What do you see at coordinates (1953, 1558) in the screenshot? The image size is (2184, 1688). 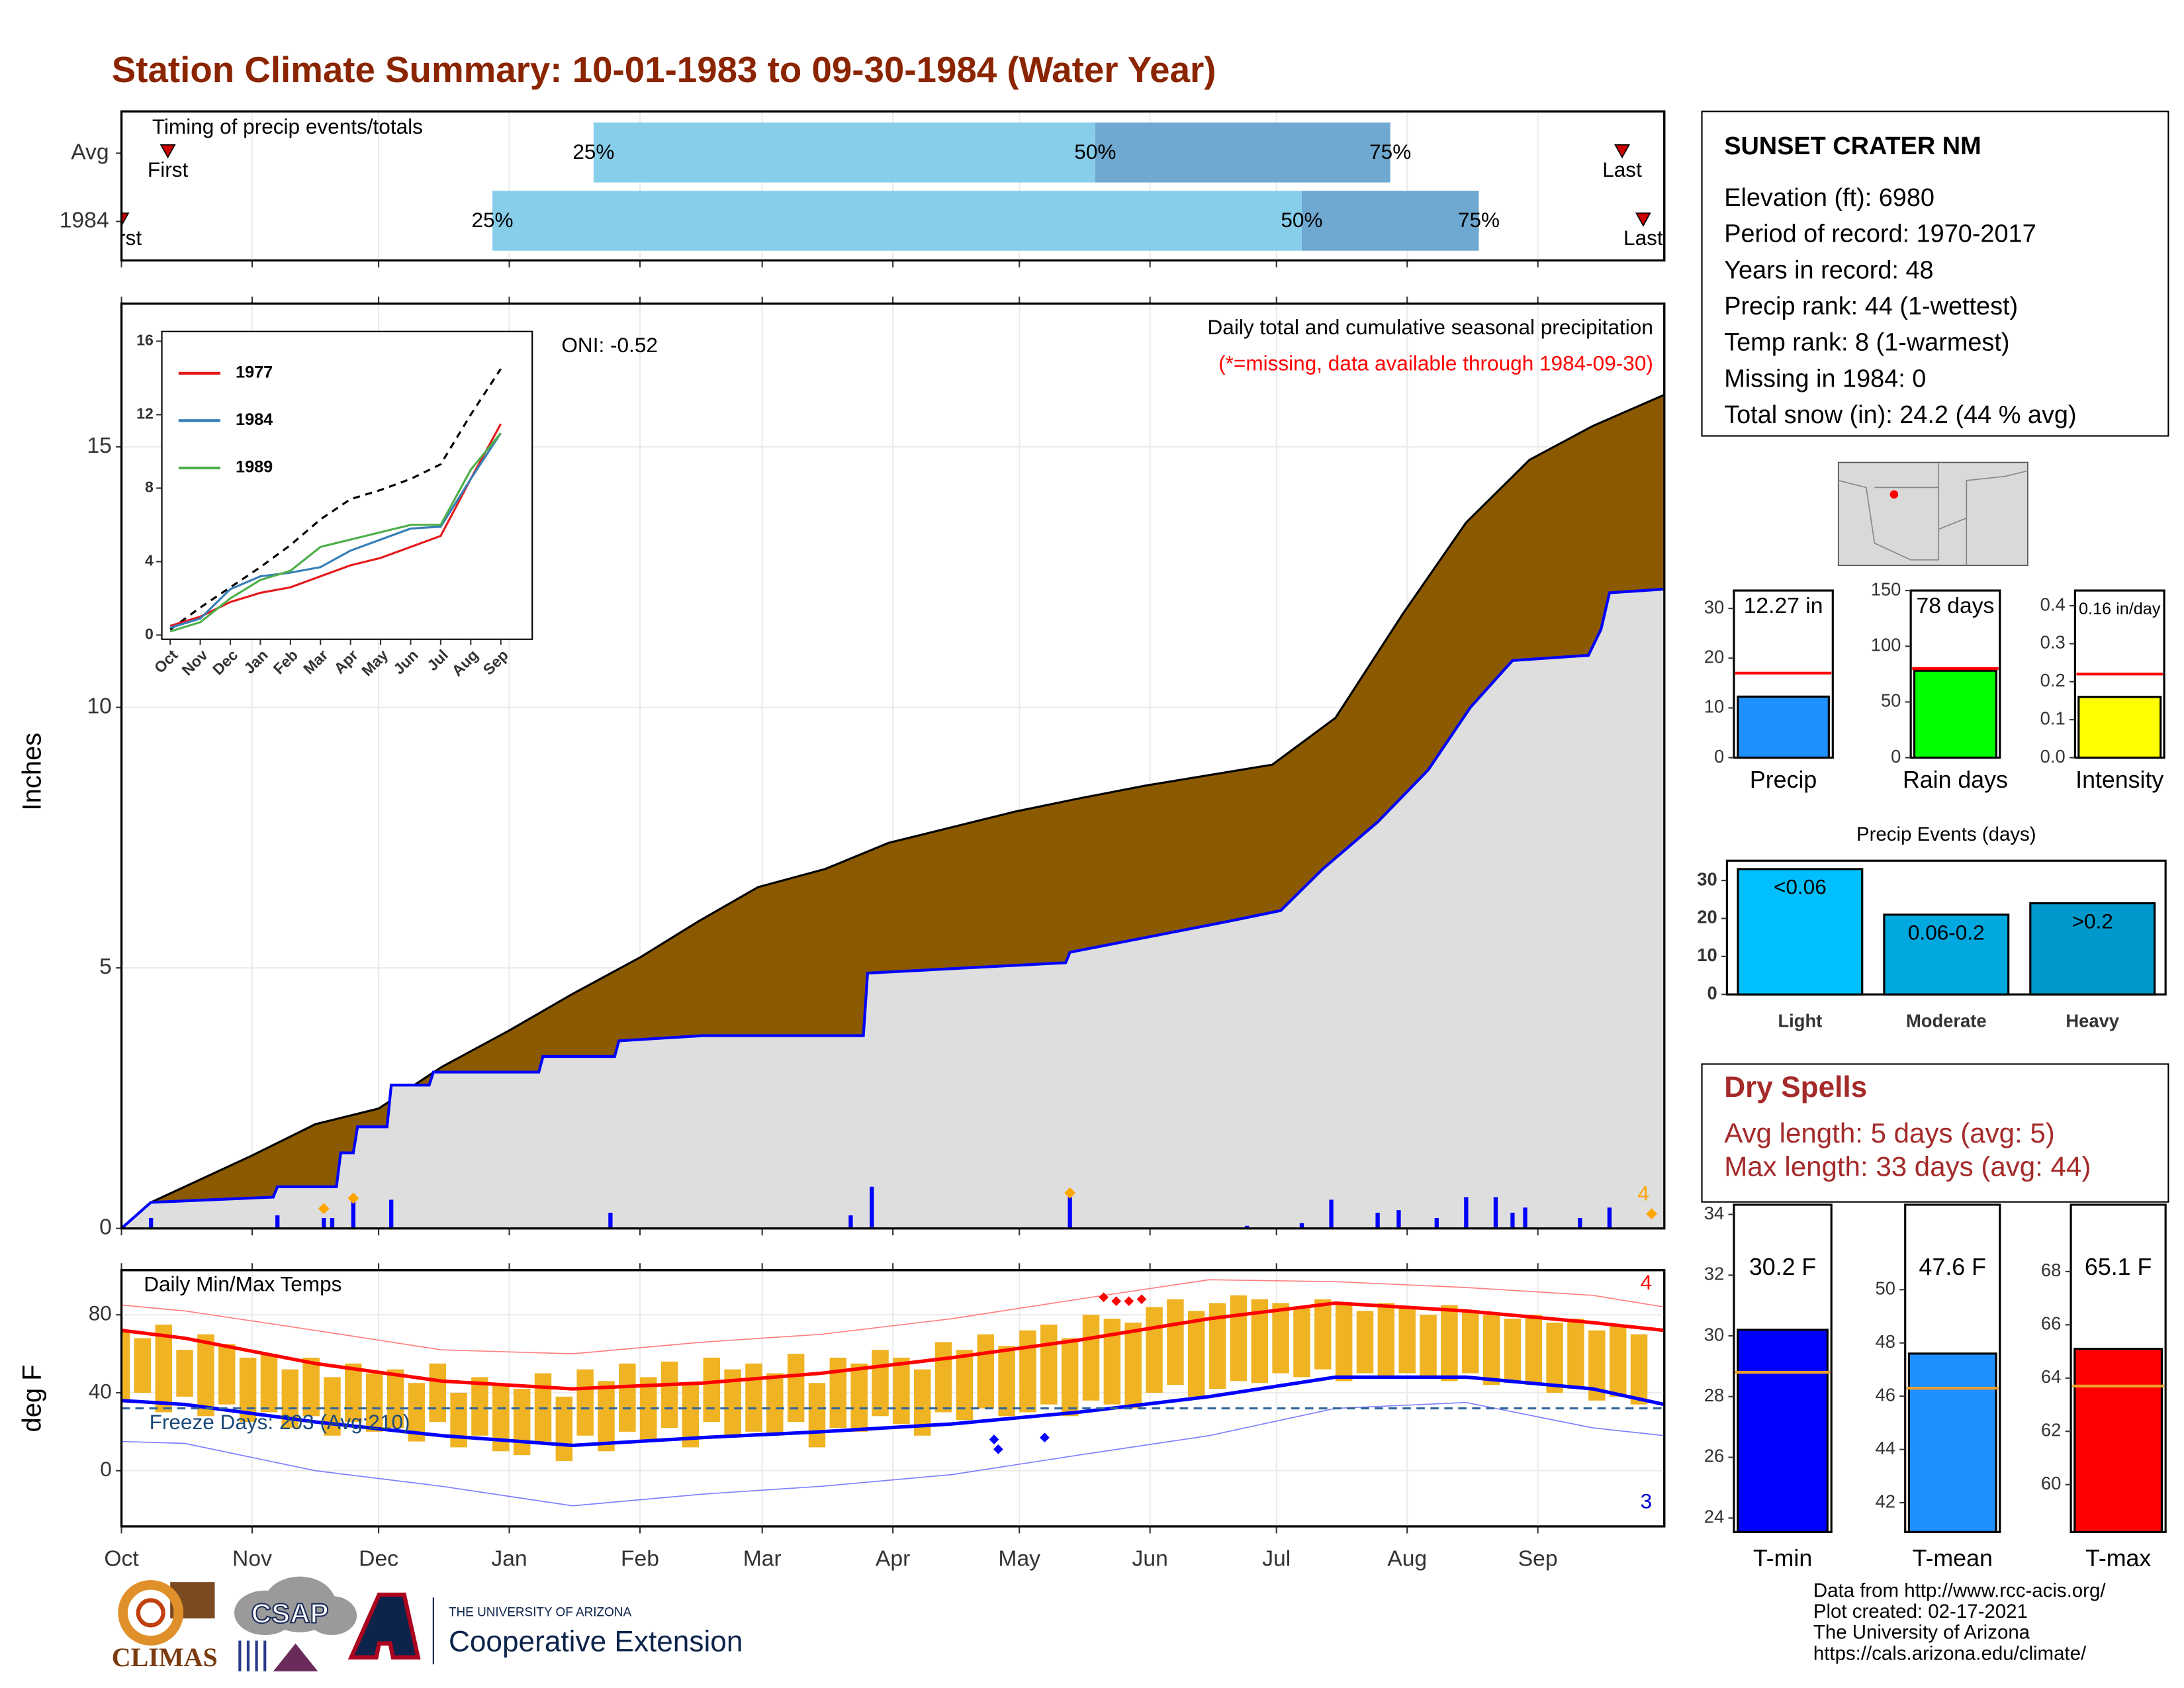 I see `category-label: T-mean` at bounding box center [1953, 1558].